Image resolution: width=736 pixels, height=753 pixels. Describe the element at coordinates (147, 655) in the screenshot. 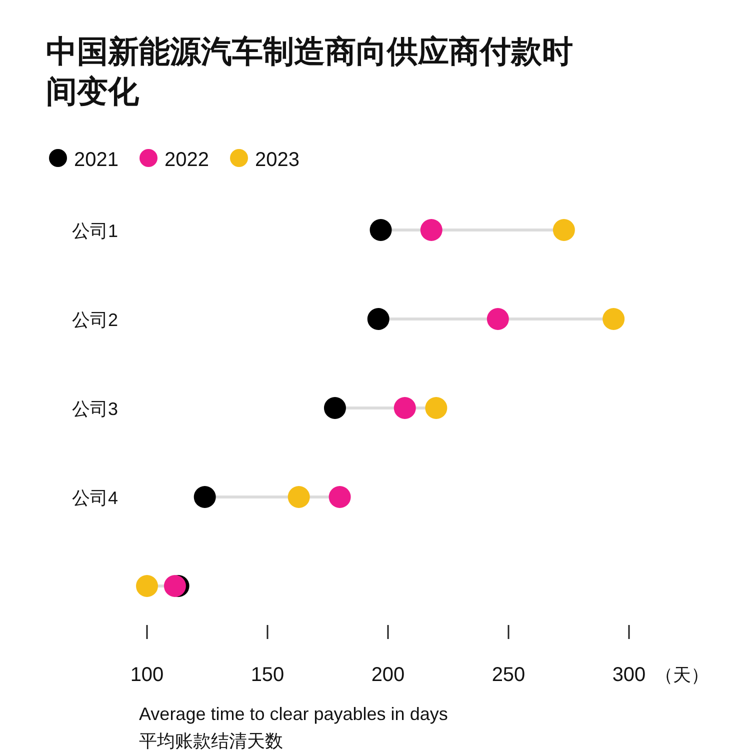

I see `x-tick: 100` at that location.